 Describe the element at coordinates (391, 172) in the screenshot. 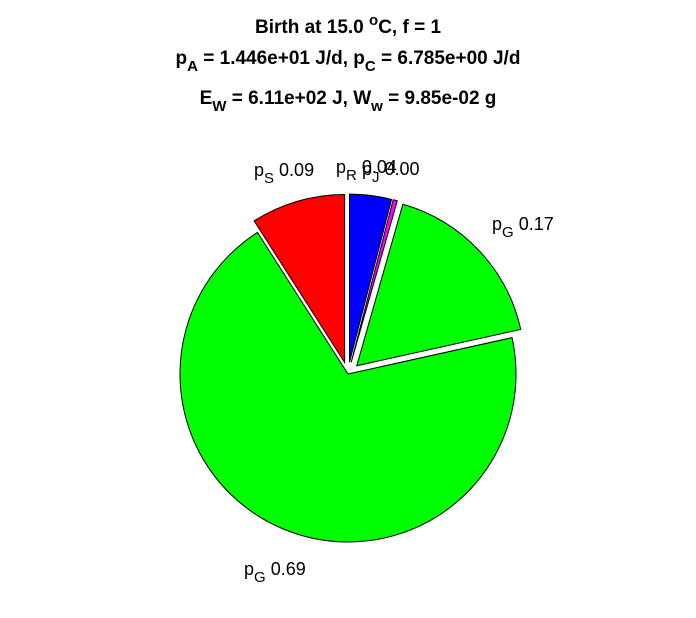

I see `slice-label-1: pJ 0.00` at that location.